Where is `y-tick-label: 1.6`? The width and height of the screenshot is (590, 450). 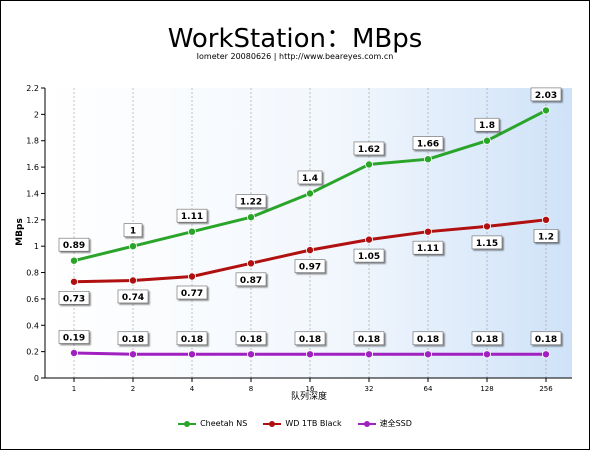
y-tick-label: 1.6 is located at coordinates (32, 167).